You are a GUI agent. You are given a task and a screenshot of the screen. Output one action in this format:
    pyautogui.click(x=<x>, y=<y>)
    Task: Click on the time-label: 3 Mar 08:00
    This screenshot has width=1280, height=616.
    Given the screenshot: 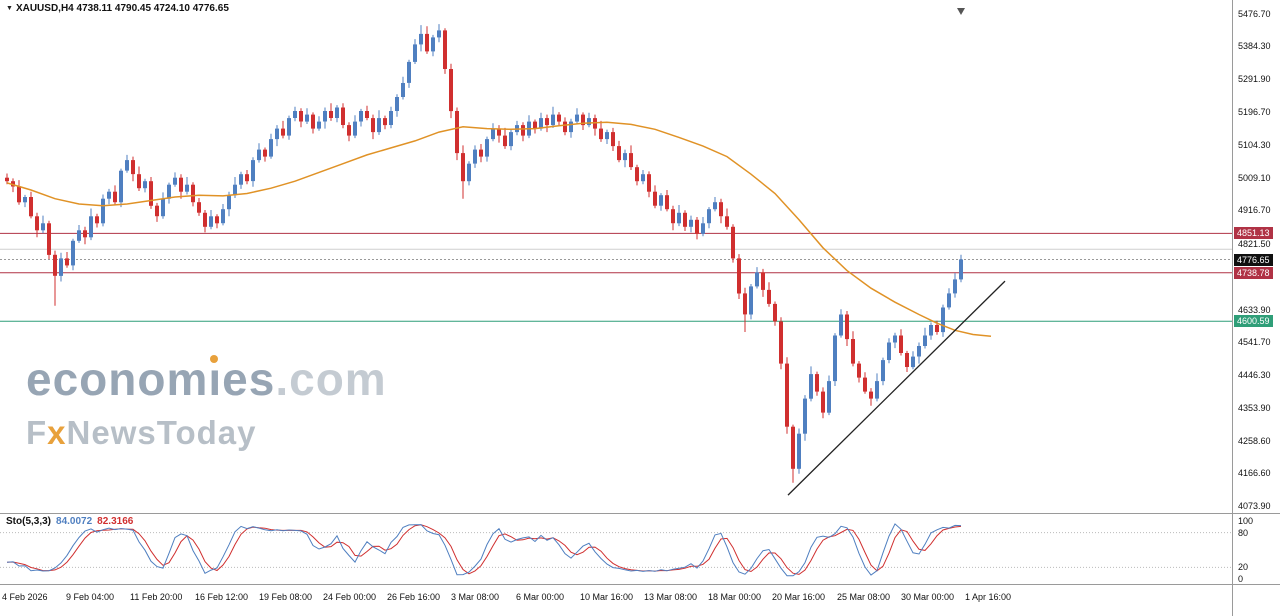 What is the action you would take?
    pyautogui.click(x=475, y=597)
    